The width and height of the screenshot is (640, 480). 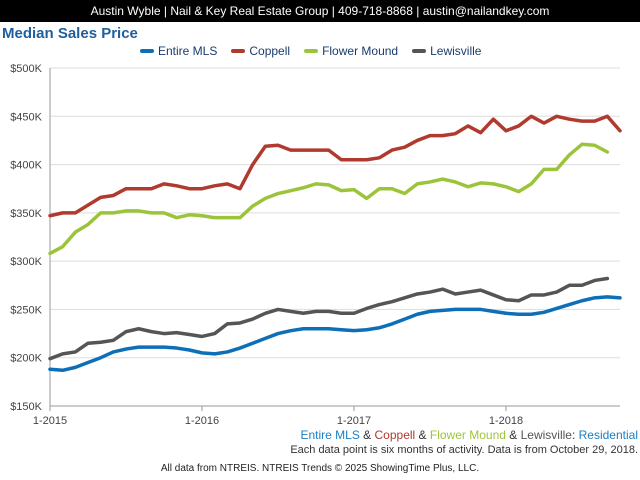 I want to click on y-tick-label: $250K, so click(x=26, y=310).